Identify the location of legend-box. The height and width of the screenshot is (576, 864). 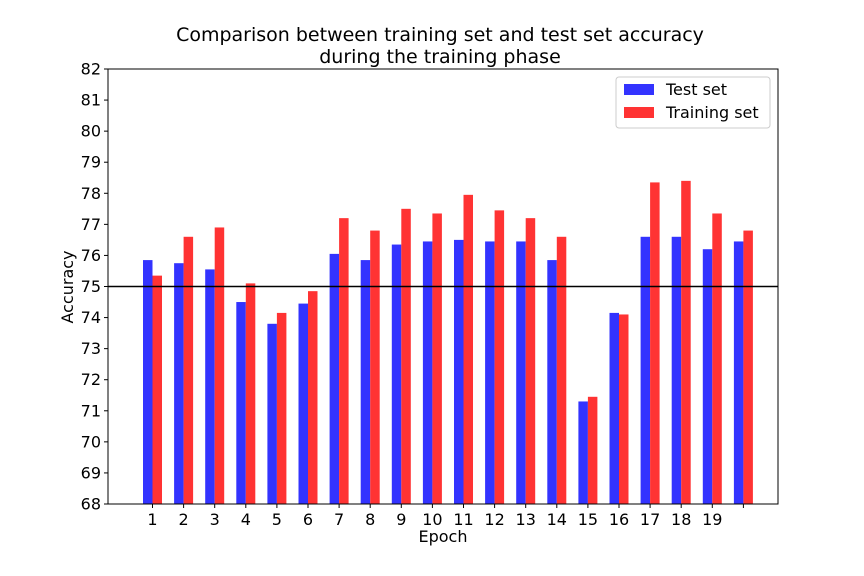
(693, 102).